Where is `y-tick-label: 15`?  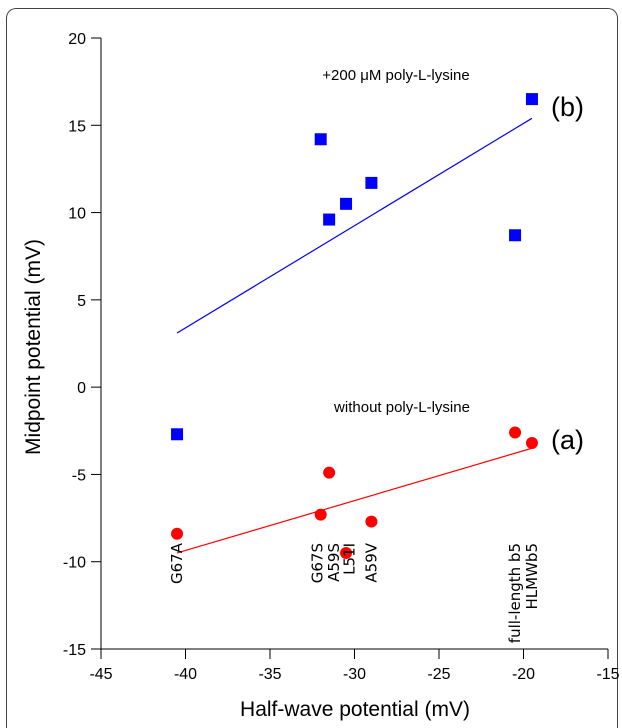 y-tick-label: 15 is located at coordinates (77, 126).